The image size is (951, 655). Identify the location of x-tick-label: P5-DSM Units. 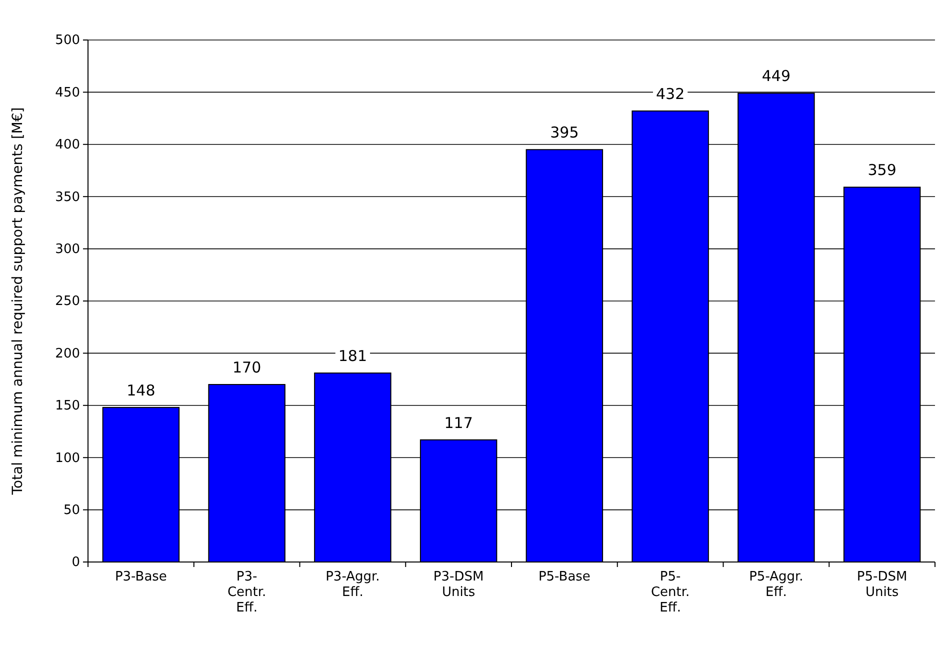
(882, 584).